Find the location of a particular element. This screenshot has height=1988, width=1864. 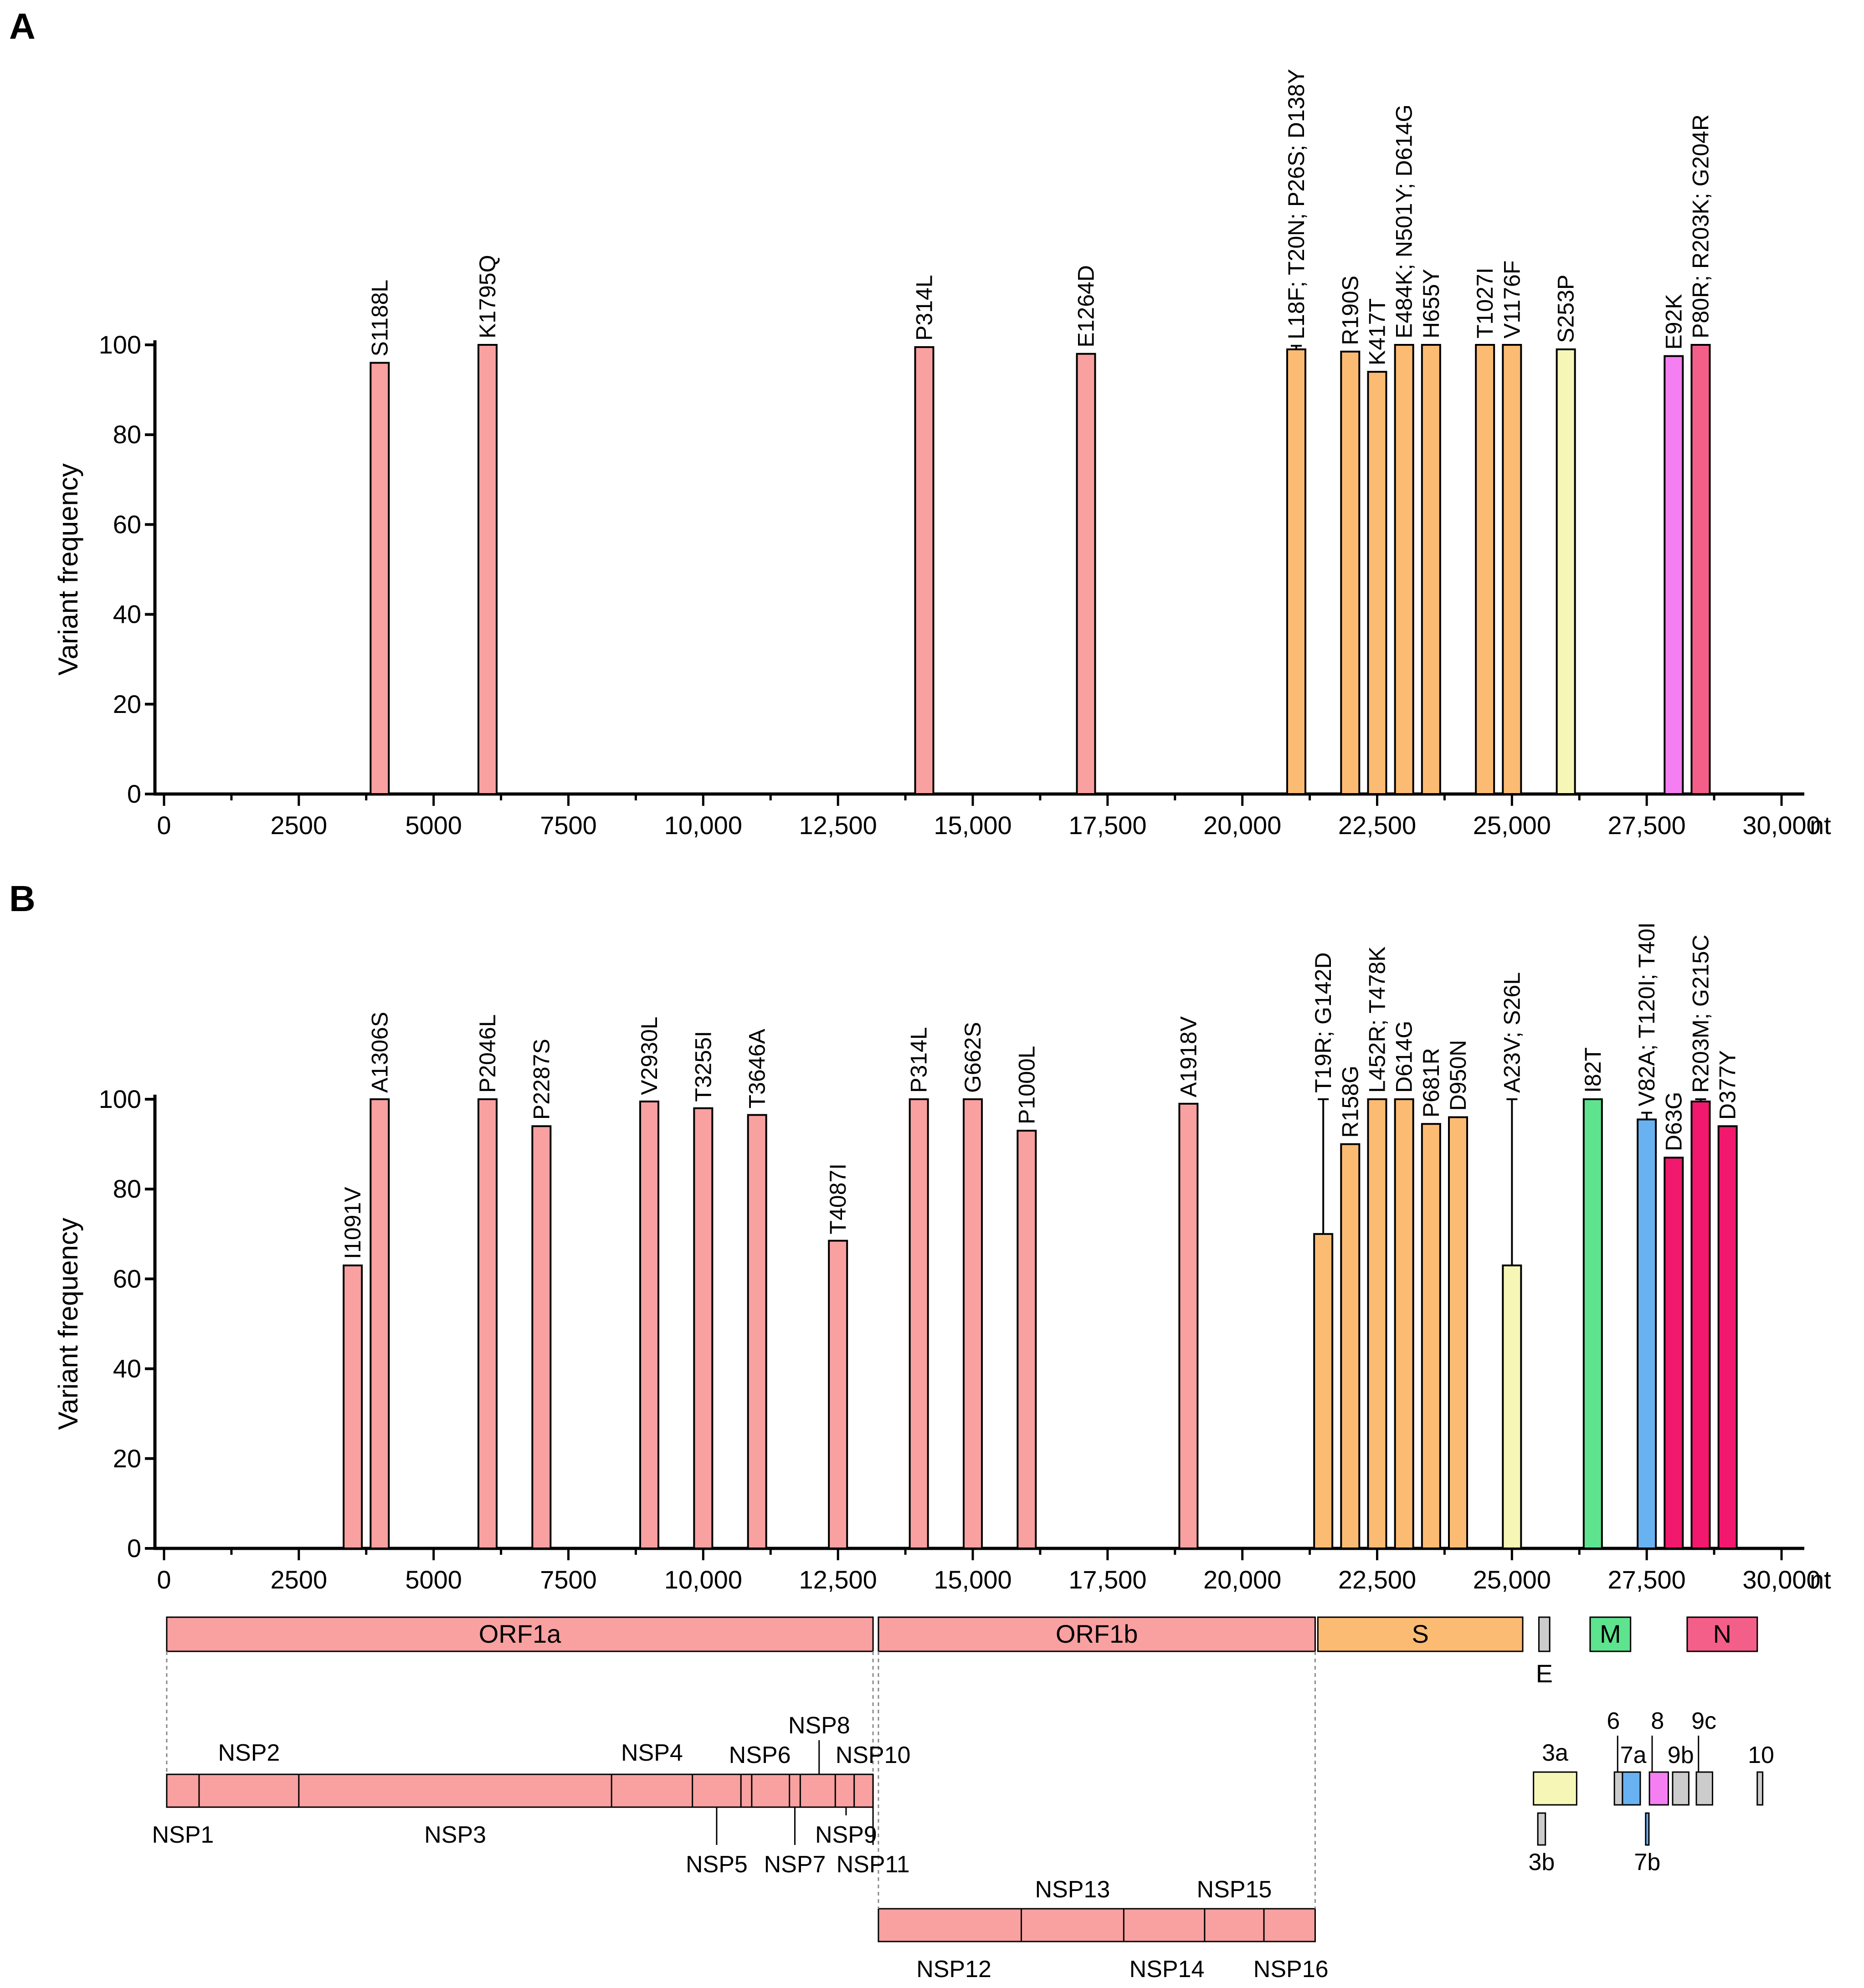

bar-label: R190S is located at coordinates (1350, 310).